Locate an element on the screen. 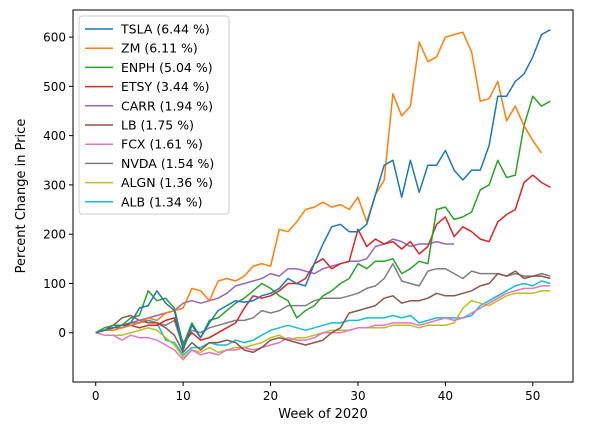 This screenshot has height=426, width=589. x-axis-label: Week of 2020 is located at coordinates (323, 414).